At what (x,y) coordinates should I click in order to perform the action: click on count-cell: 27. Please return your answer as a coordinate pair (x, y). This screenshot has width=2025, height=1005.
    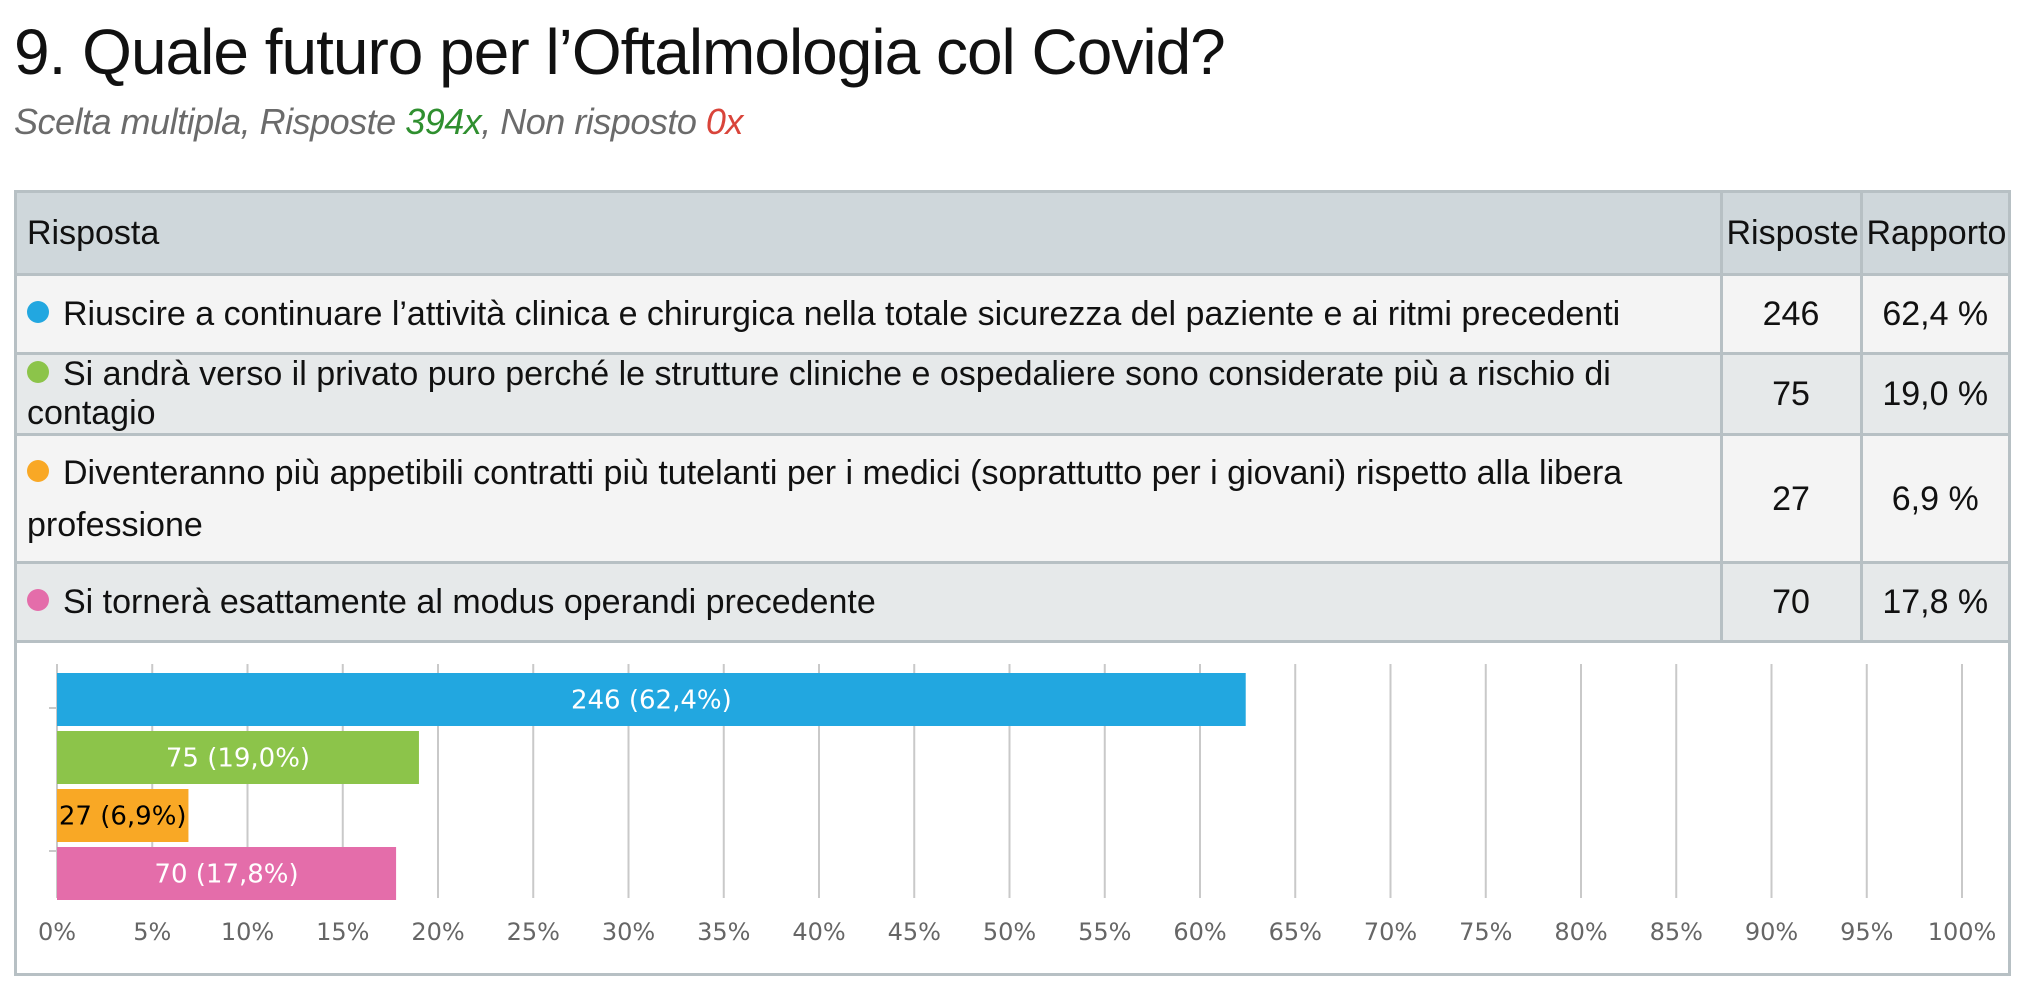
    Looking at the image, I should click on (1791, 498).